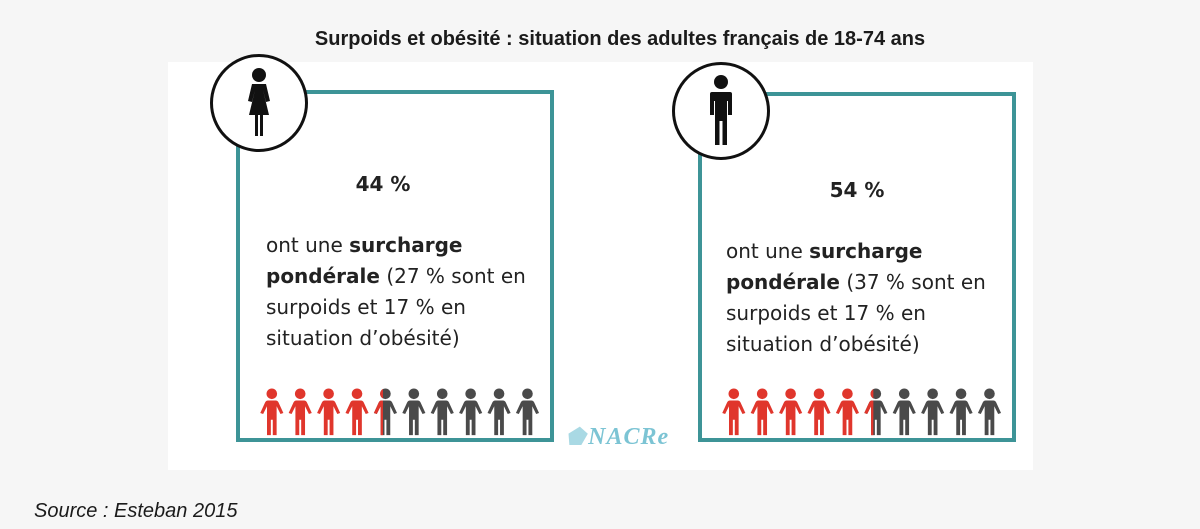 The image size is (1200, 529). What do you see at coordinates (576, 436) in the screenshot?
I see `france-map-icon: ⬟` at bounding box center [576, 436].